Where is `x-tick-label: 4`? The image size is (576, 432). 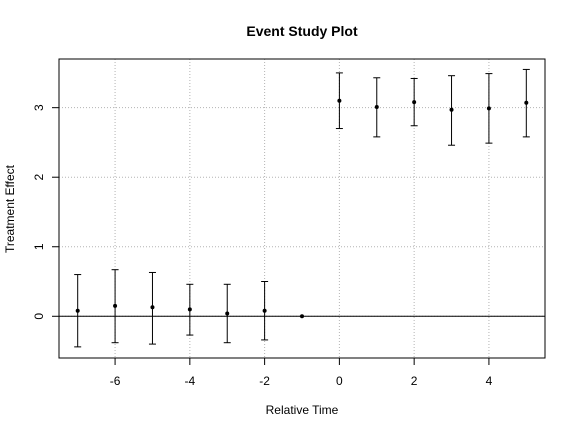 x-tick-label: 4 is located at coordinates (489, 381).